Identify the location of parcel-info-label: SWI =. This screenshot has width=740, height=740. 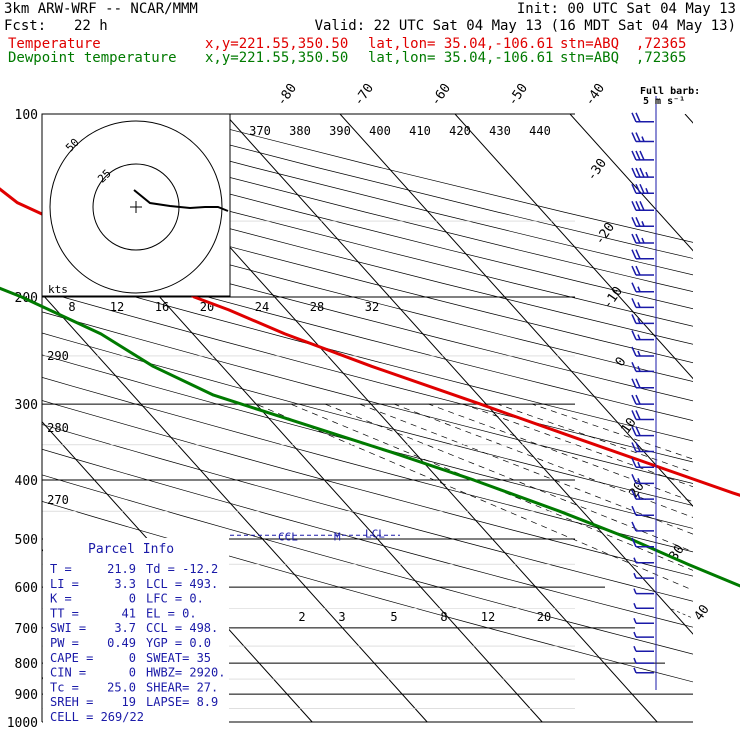
(68, 628).